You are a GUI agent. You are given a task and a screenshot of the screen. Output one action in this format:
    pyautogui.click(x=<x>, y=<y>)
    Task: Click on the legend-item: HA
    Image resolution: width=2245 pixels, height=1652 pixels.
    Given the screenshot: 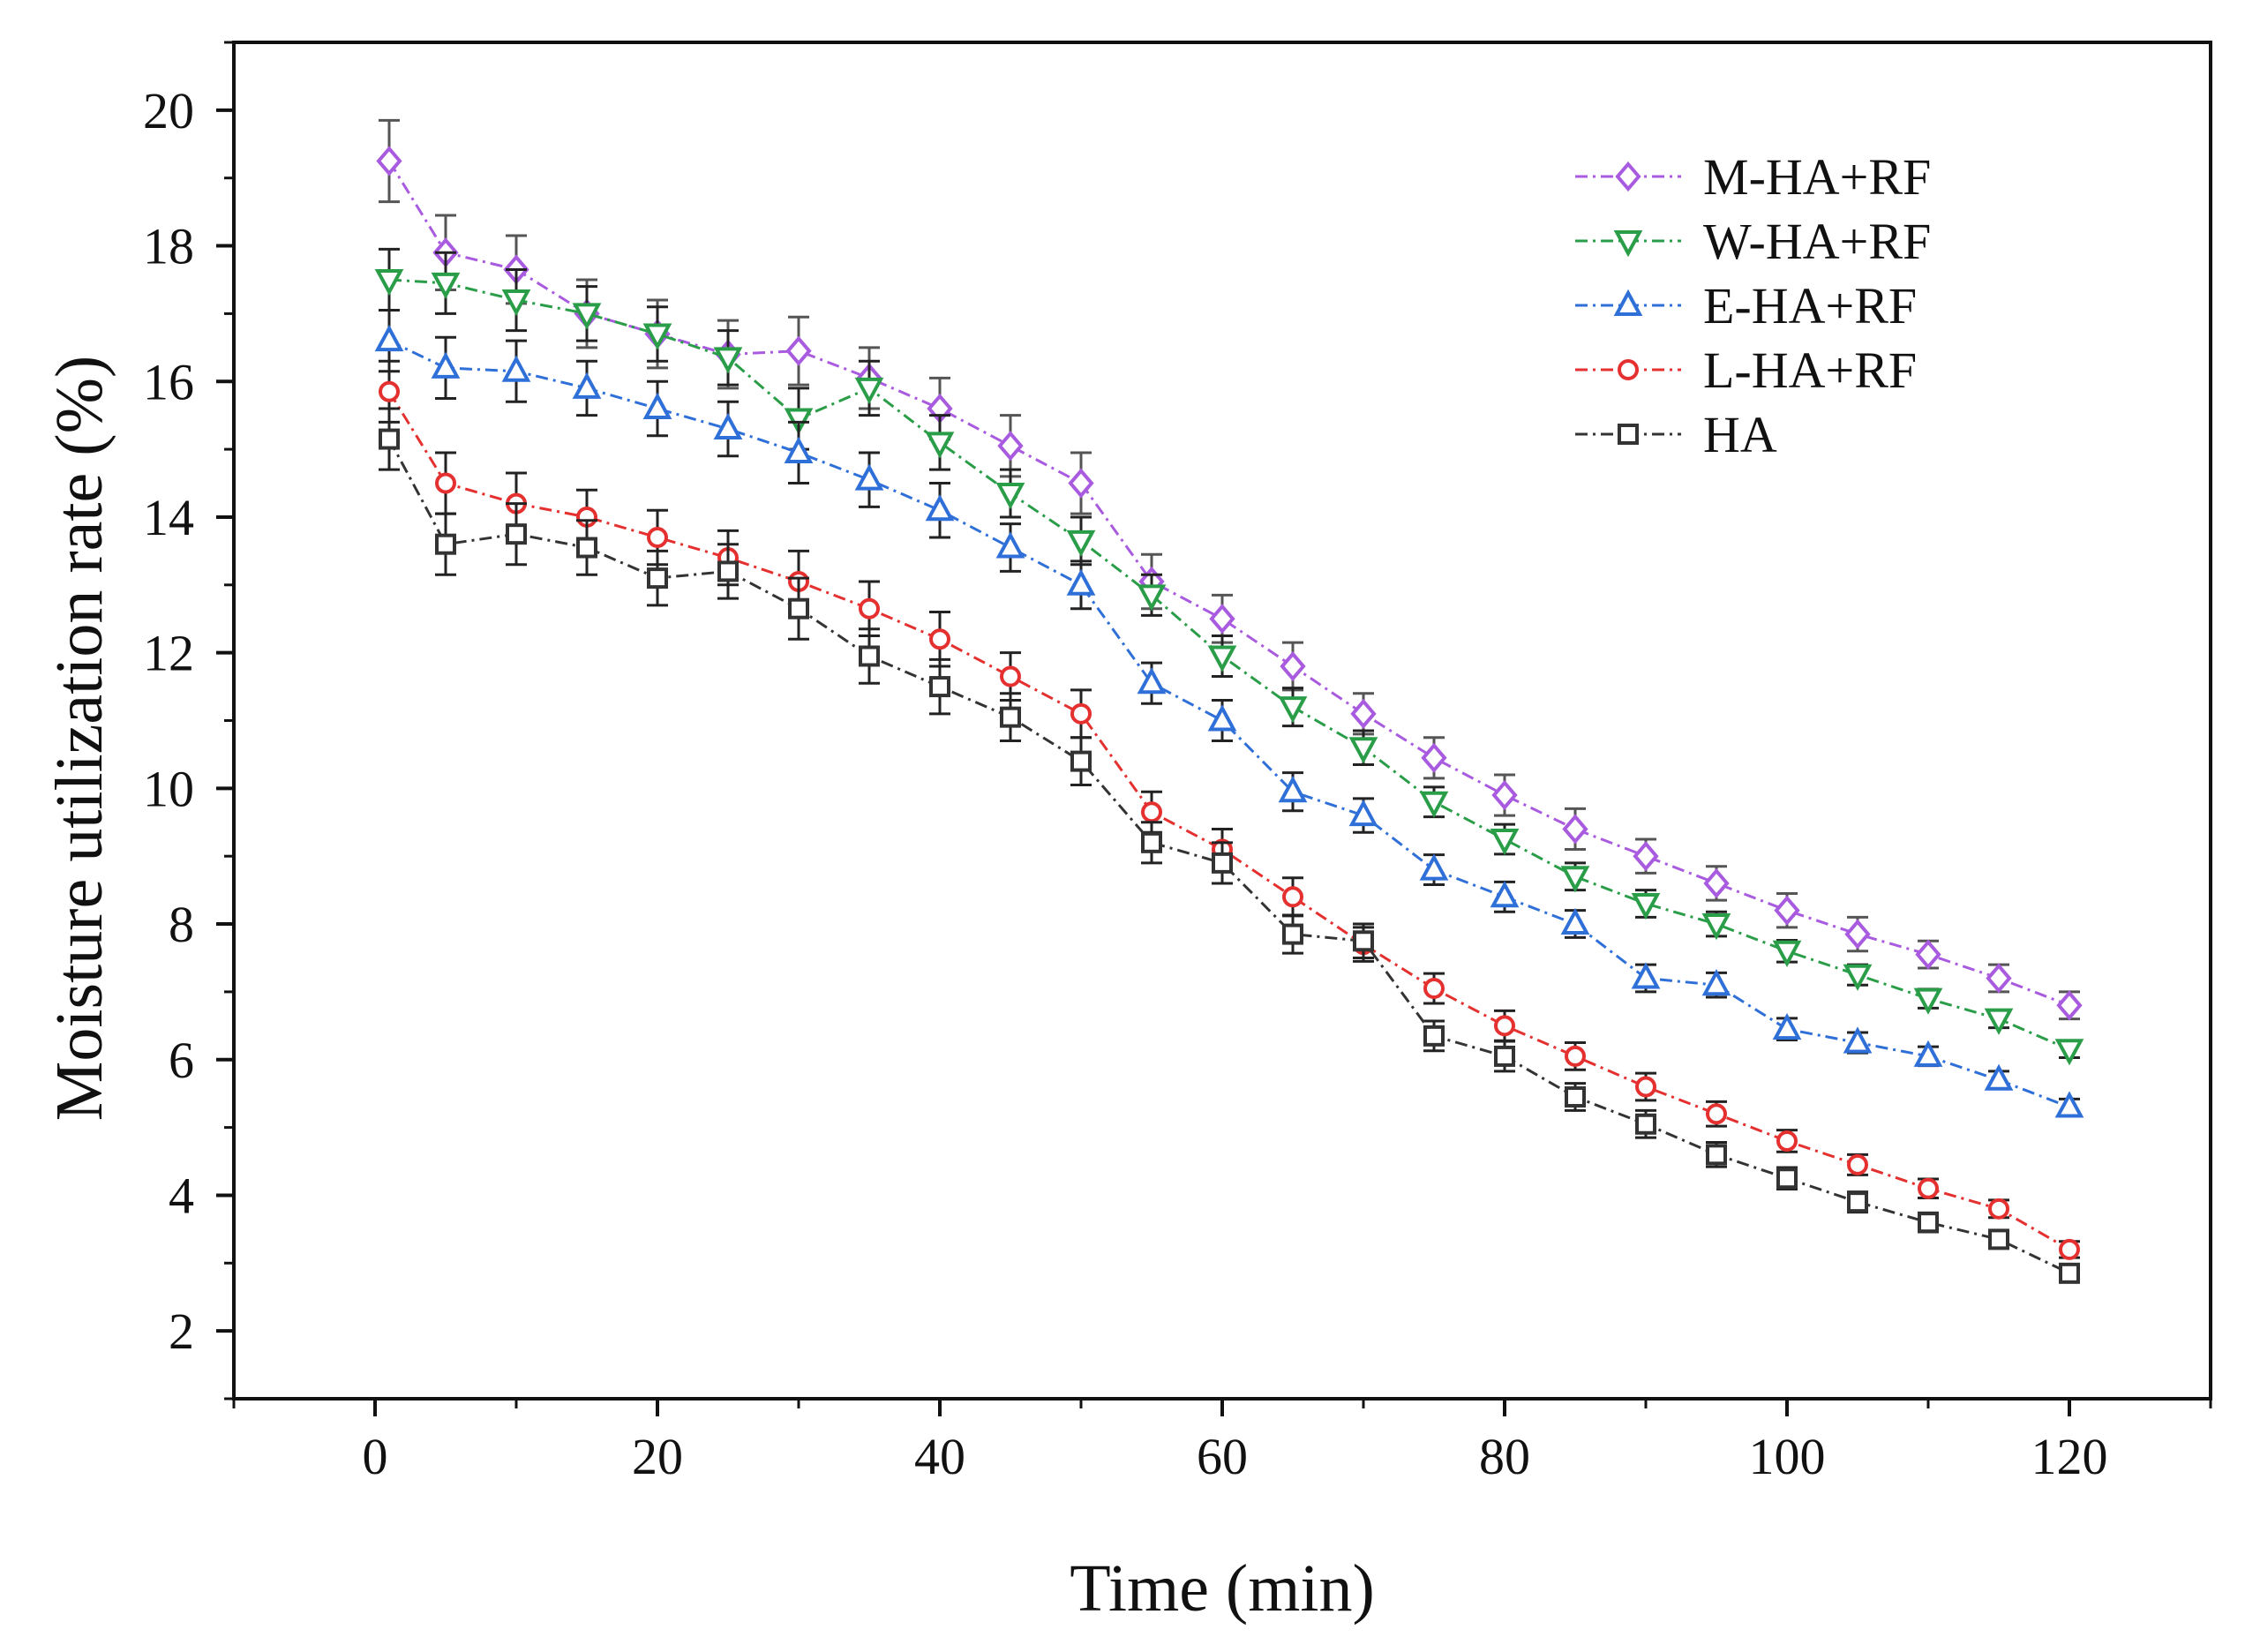 What is the action you would take?
    pyautogui.click(x=1676, y=434)
    